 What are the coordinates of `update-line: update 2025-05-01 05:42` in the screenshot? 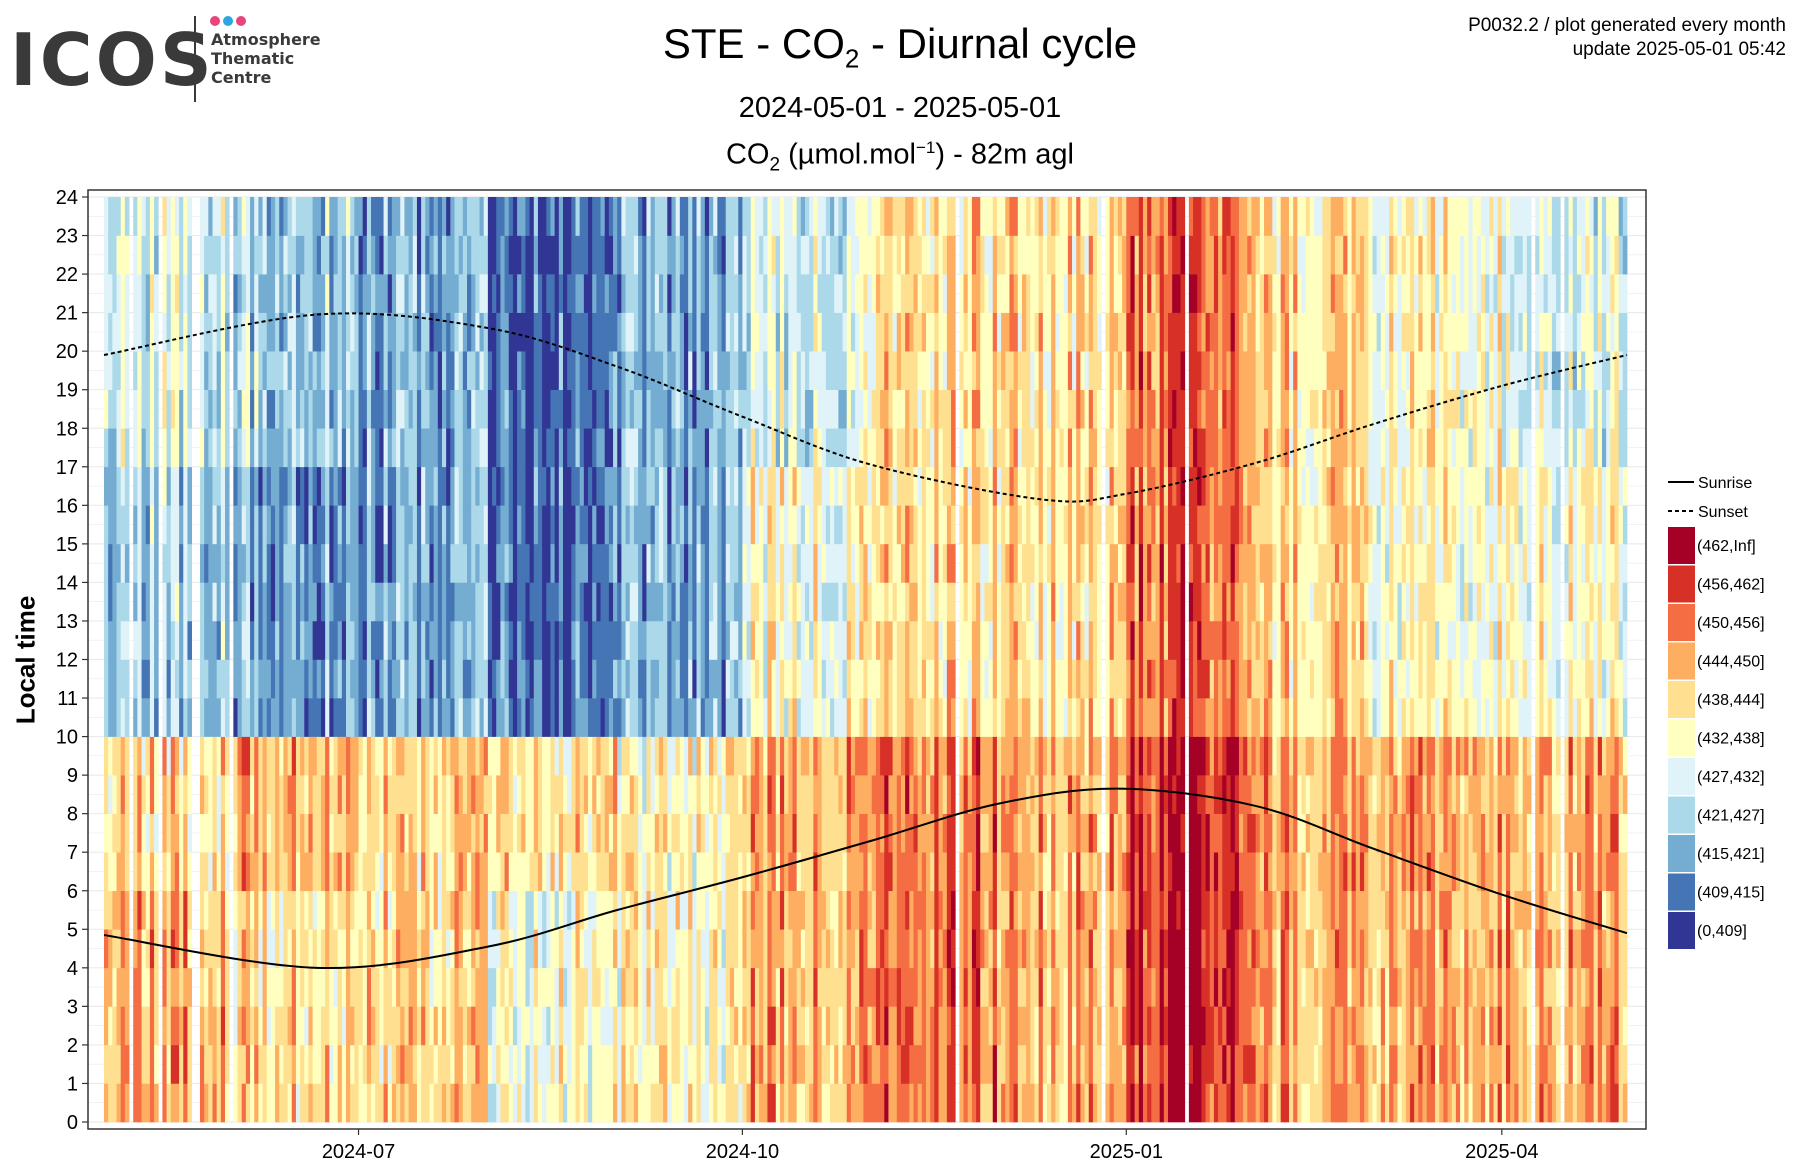 It's located at (1679, 49).